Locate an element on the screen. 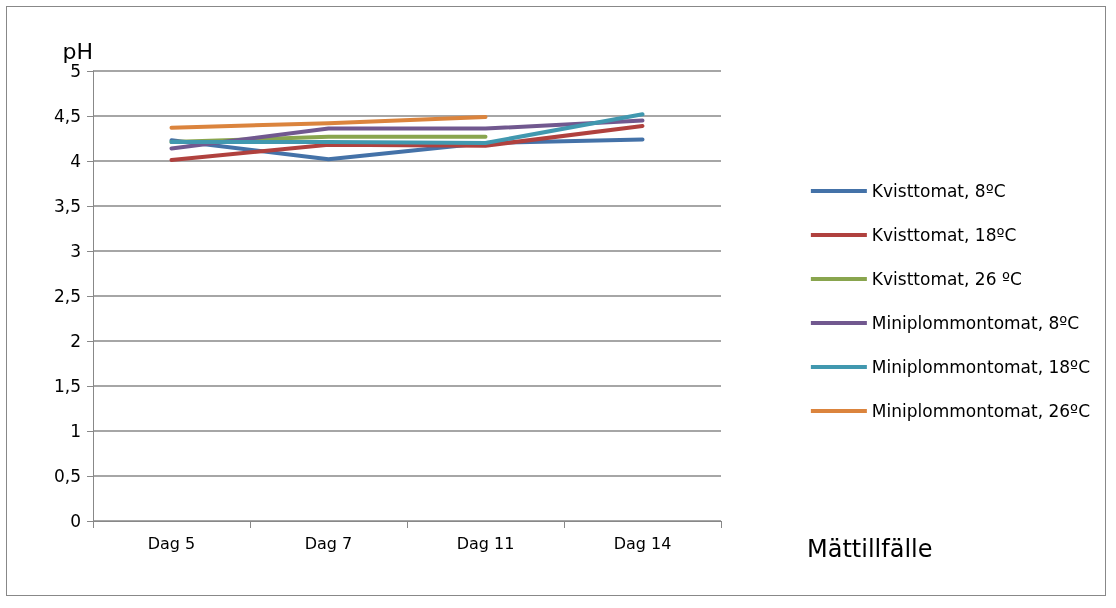 This screenshot has height=608, width=1116. legend-label: Kvisttomat, 18ºC is located at coordinates (944, 235).